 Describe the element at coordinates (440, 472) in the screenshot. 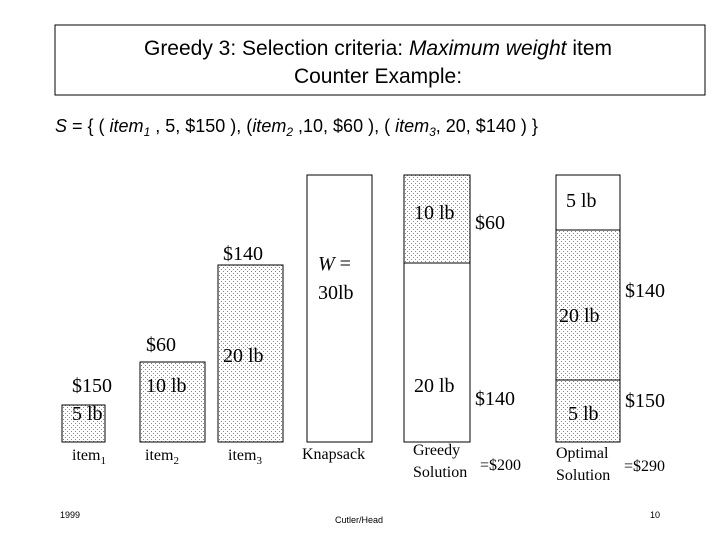

I see `greedy-label: Solution` at that location.